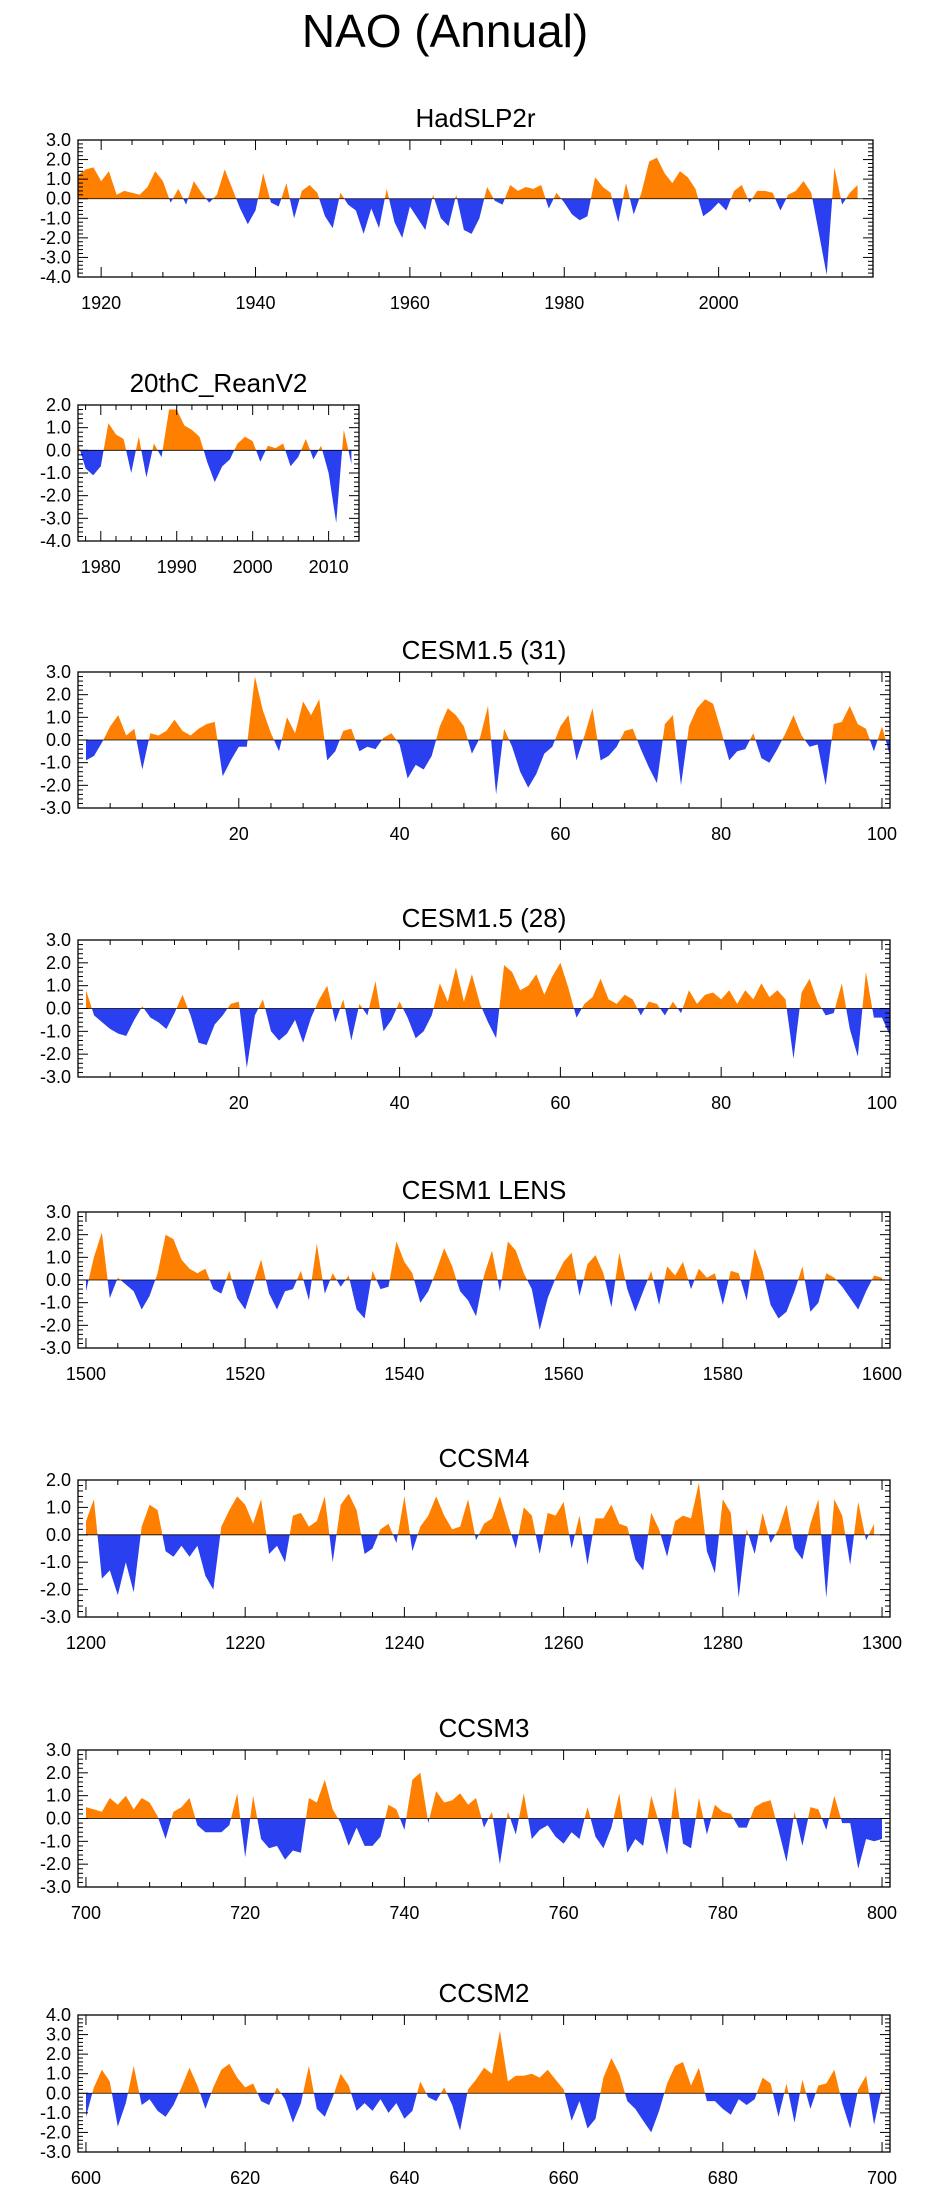 The height and width of the screenshot is (2191, 925). Describe the element at coordinates (404, 2178) in the screenshot. I see `x-tick-label: 640` at that location.